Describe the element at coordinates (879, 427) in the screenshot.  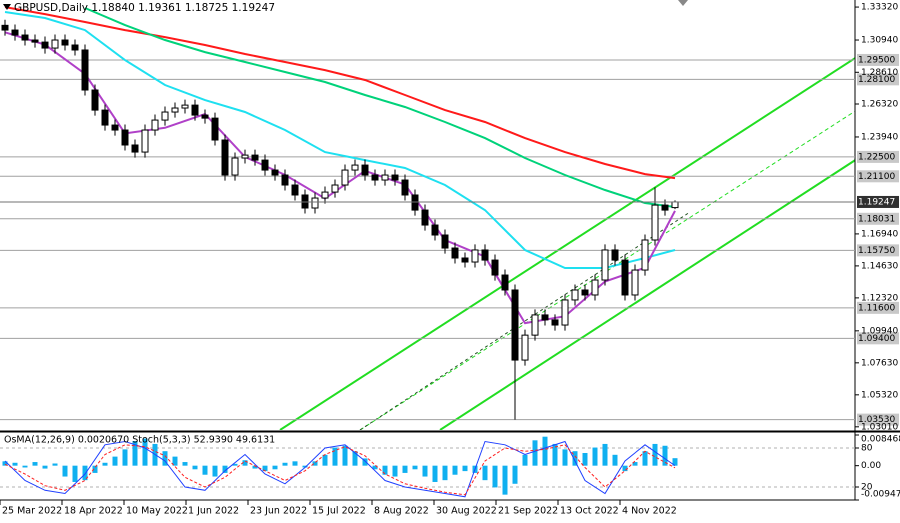
I see `y-tick-label: 1.03010` at that location.